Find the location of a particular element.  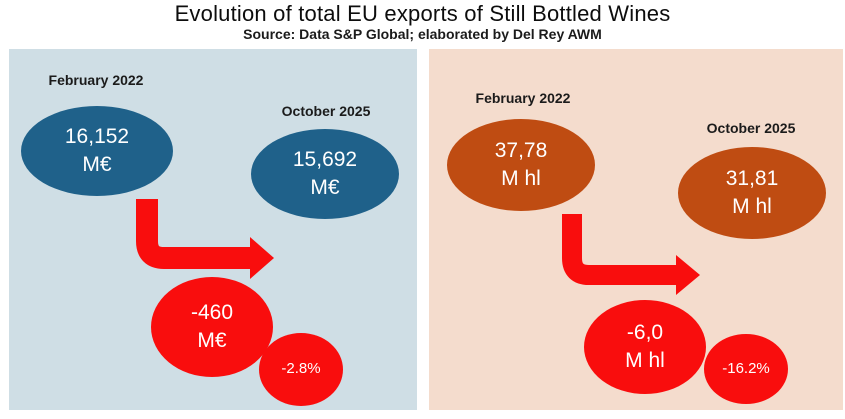

value-start-unit: M€ is located at coordinates (97, 164).